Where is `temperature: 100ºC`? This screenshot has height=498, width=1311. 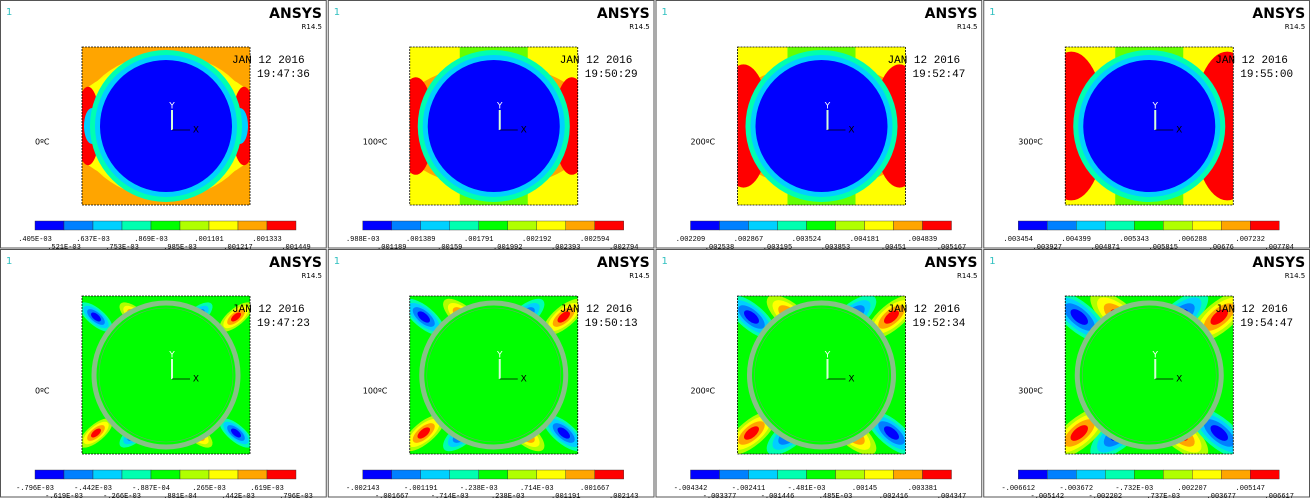
temperature: 100ºC is located at coordinates (375, 391).